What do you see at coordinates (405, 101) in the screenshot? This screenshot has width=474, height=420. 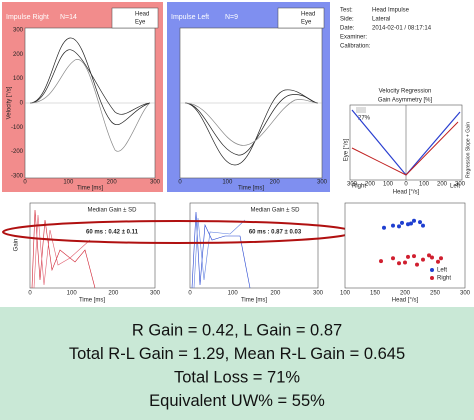 I see `regression-subtitle: Gain Asymmetry [%]` at bounding box center [405, 101].